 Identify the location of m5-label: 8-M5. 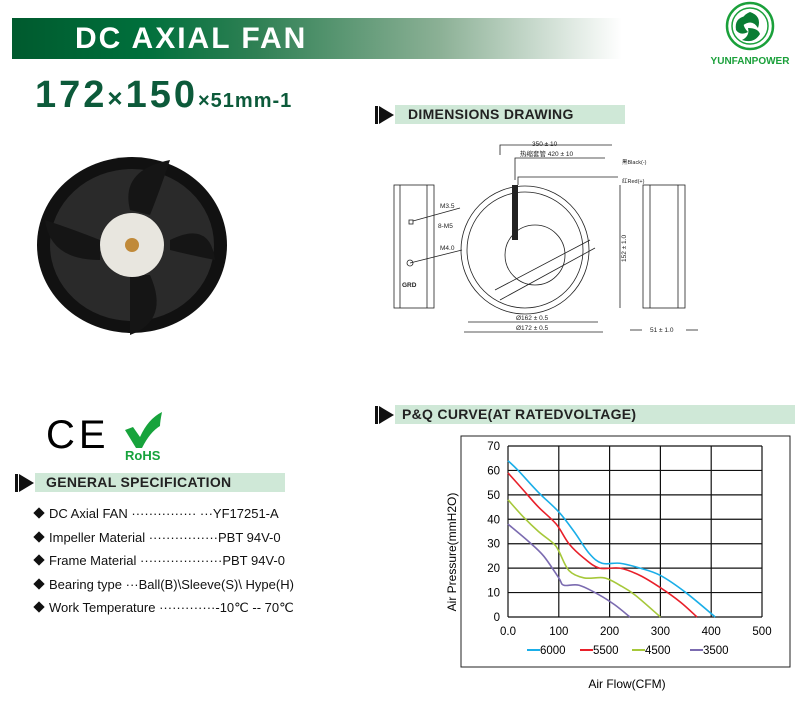
(445, 226).